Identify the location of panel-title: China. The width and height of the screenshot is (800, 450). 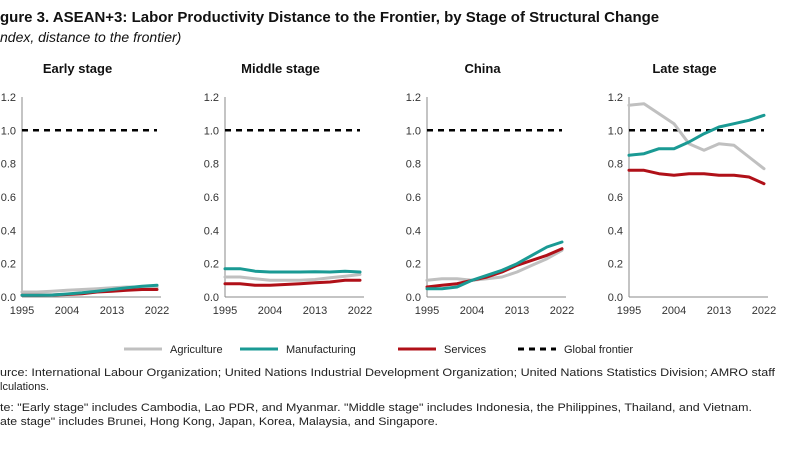
(482, 68).